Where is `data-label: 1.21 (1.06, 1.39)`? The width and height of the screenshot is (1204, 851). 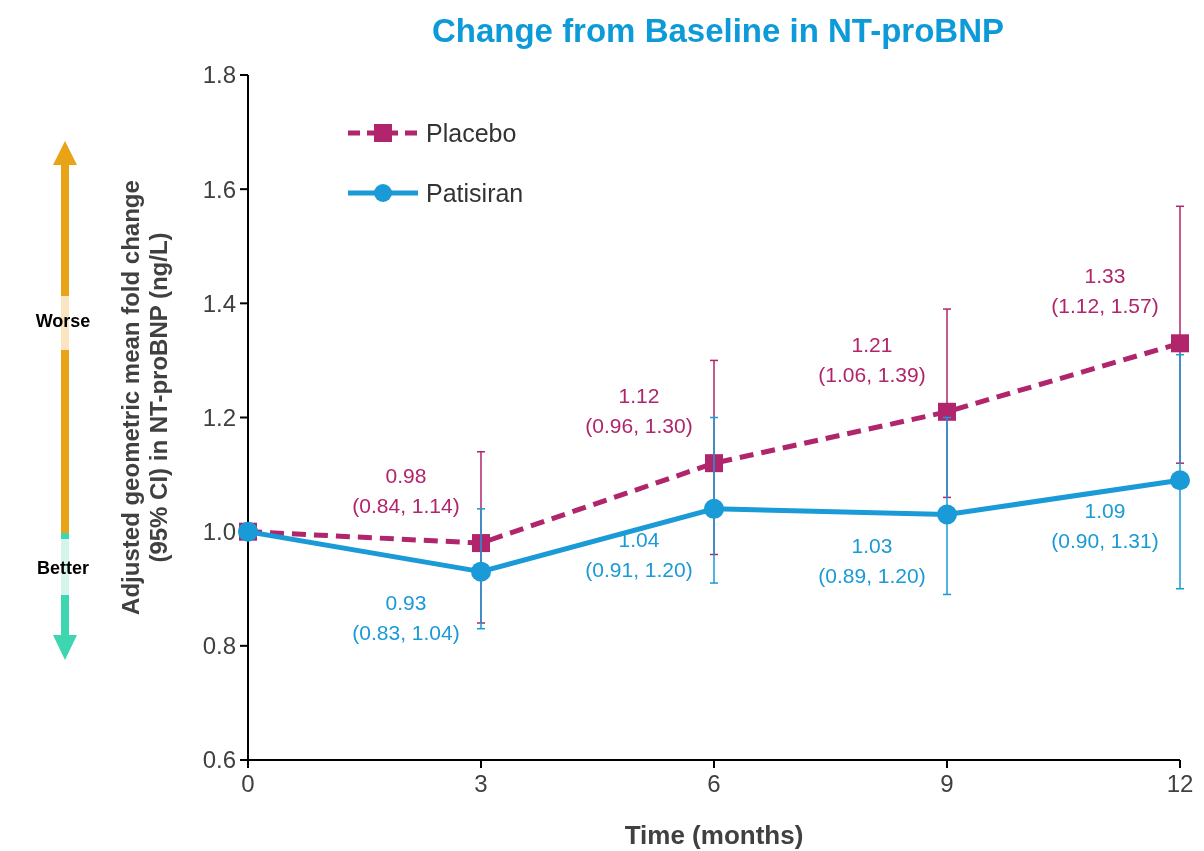 data-label: 1.21 (1.06, 1.39) is located at coordinates (872, 359).